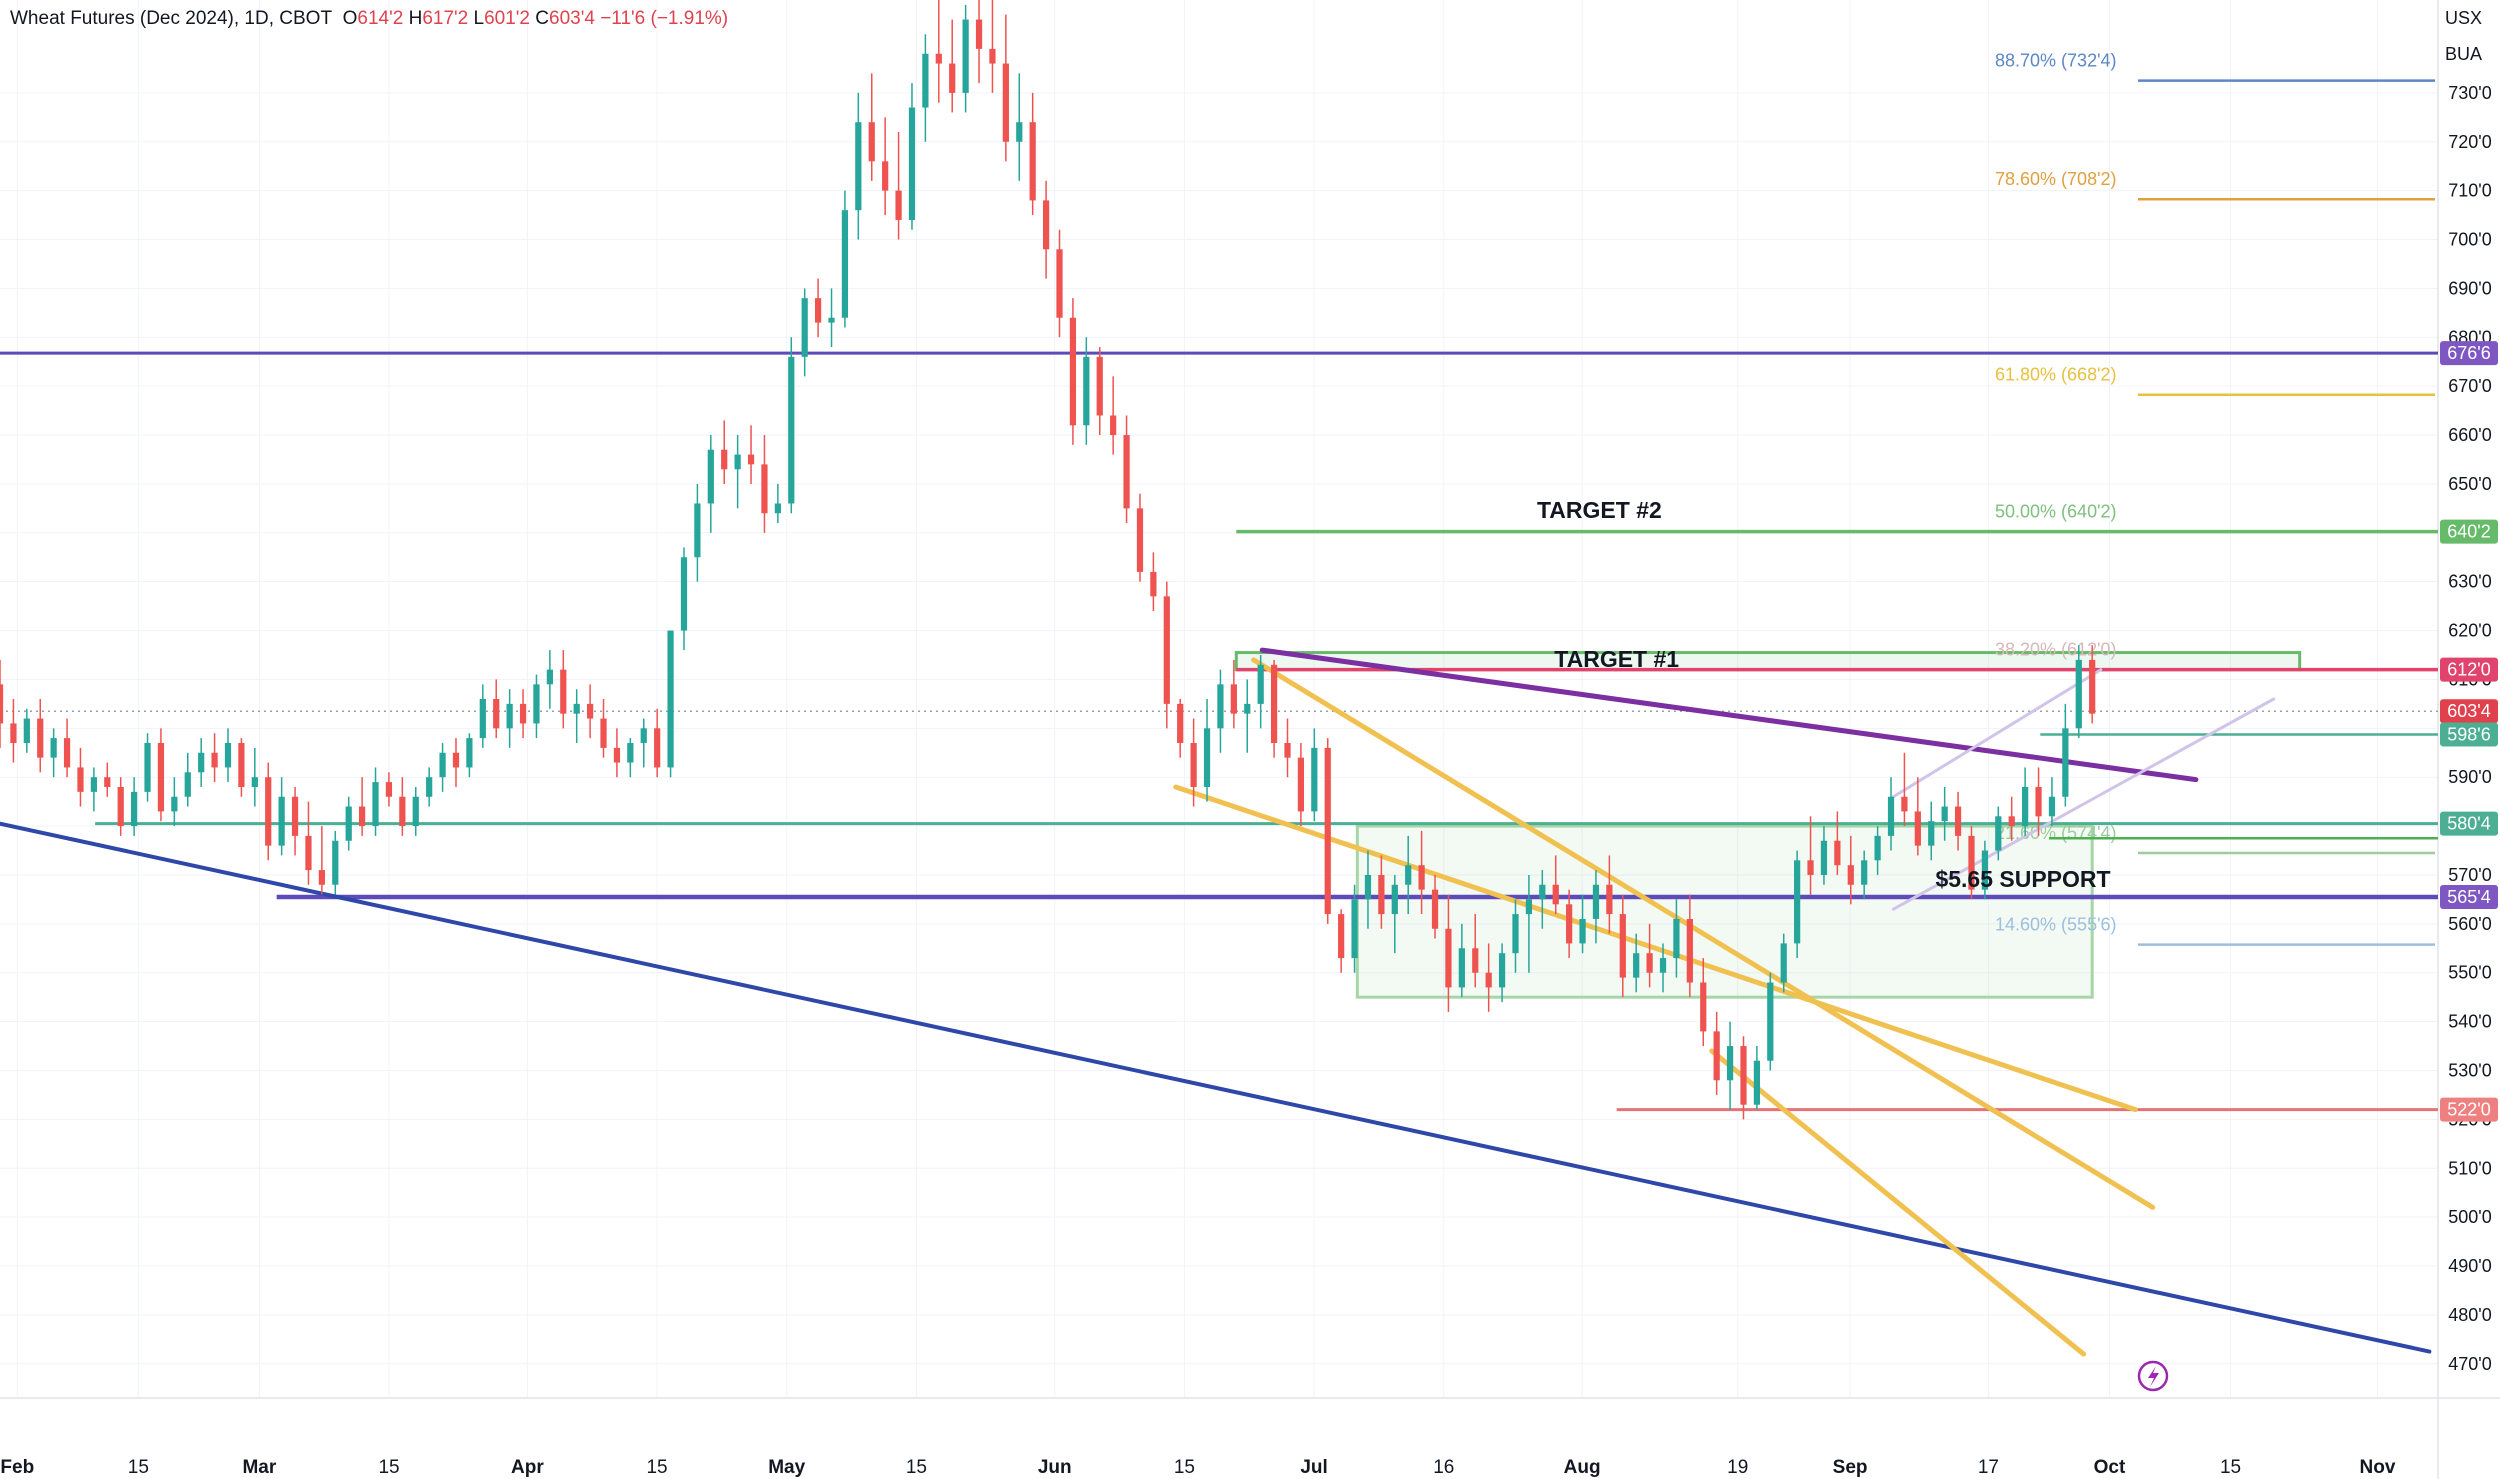 The height and width of the screenshot is (1479, 2500). Describe the element at coordinates (2469, 777) in the screenshot. I see `price-tick-label: 590'0` at that location.